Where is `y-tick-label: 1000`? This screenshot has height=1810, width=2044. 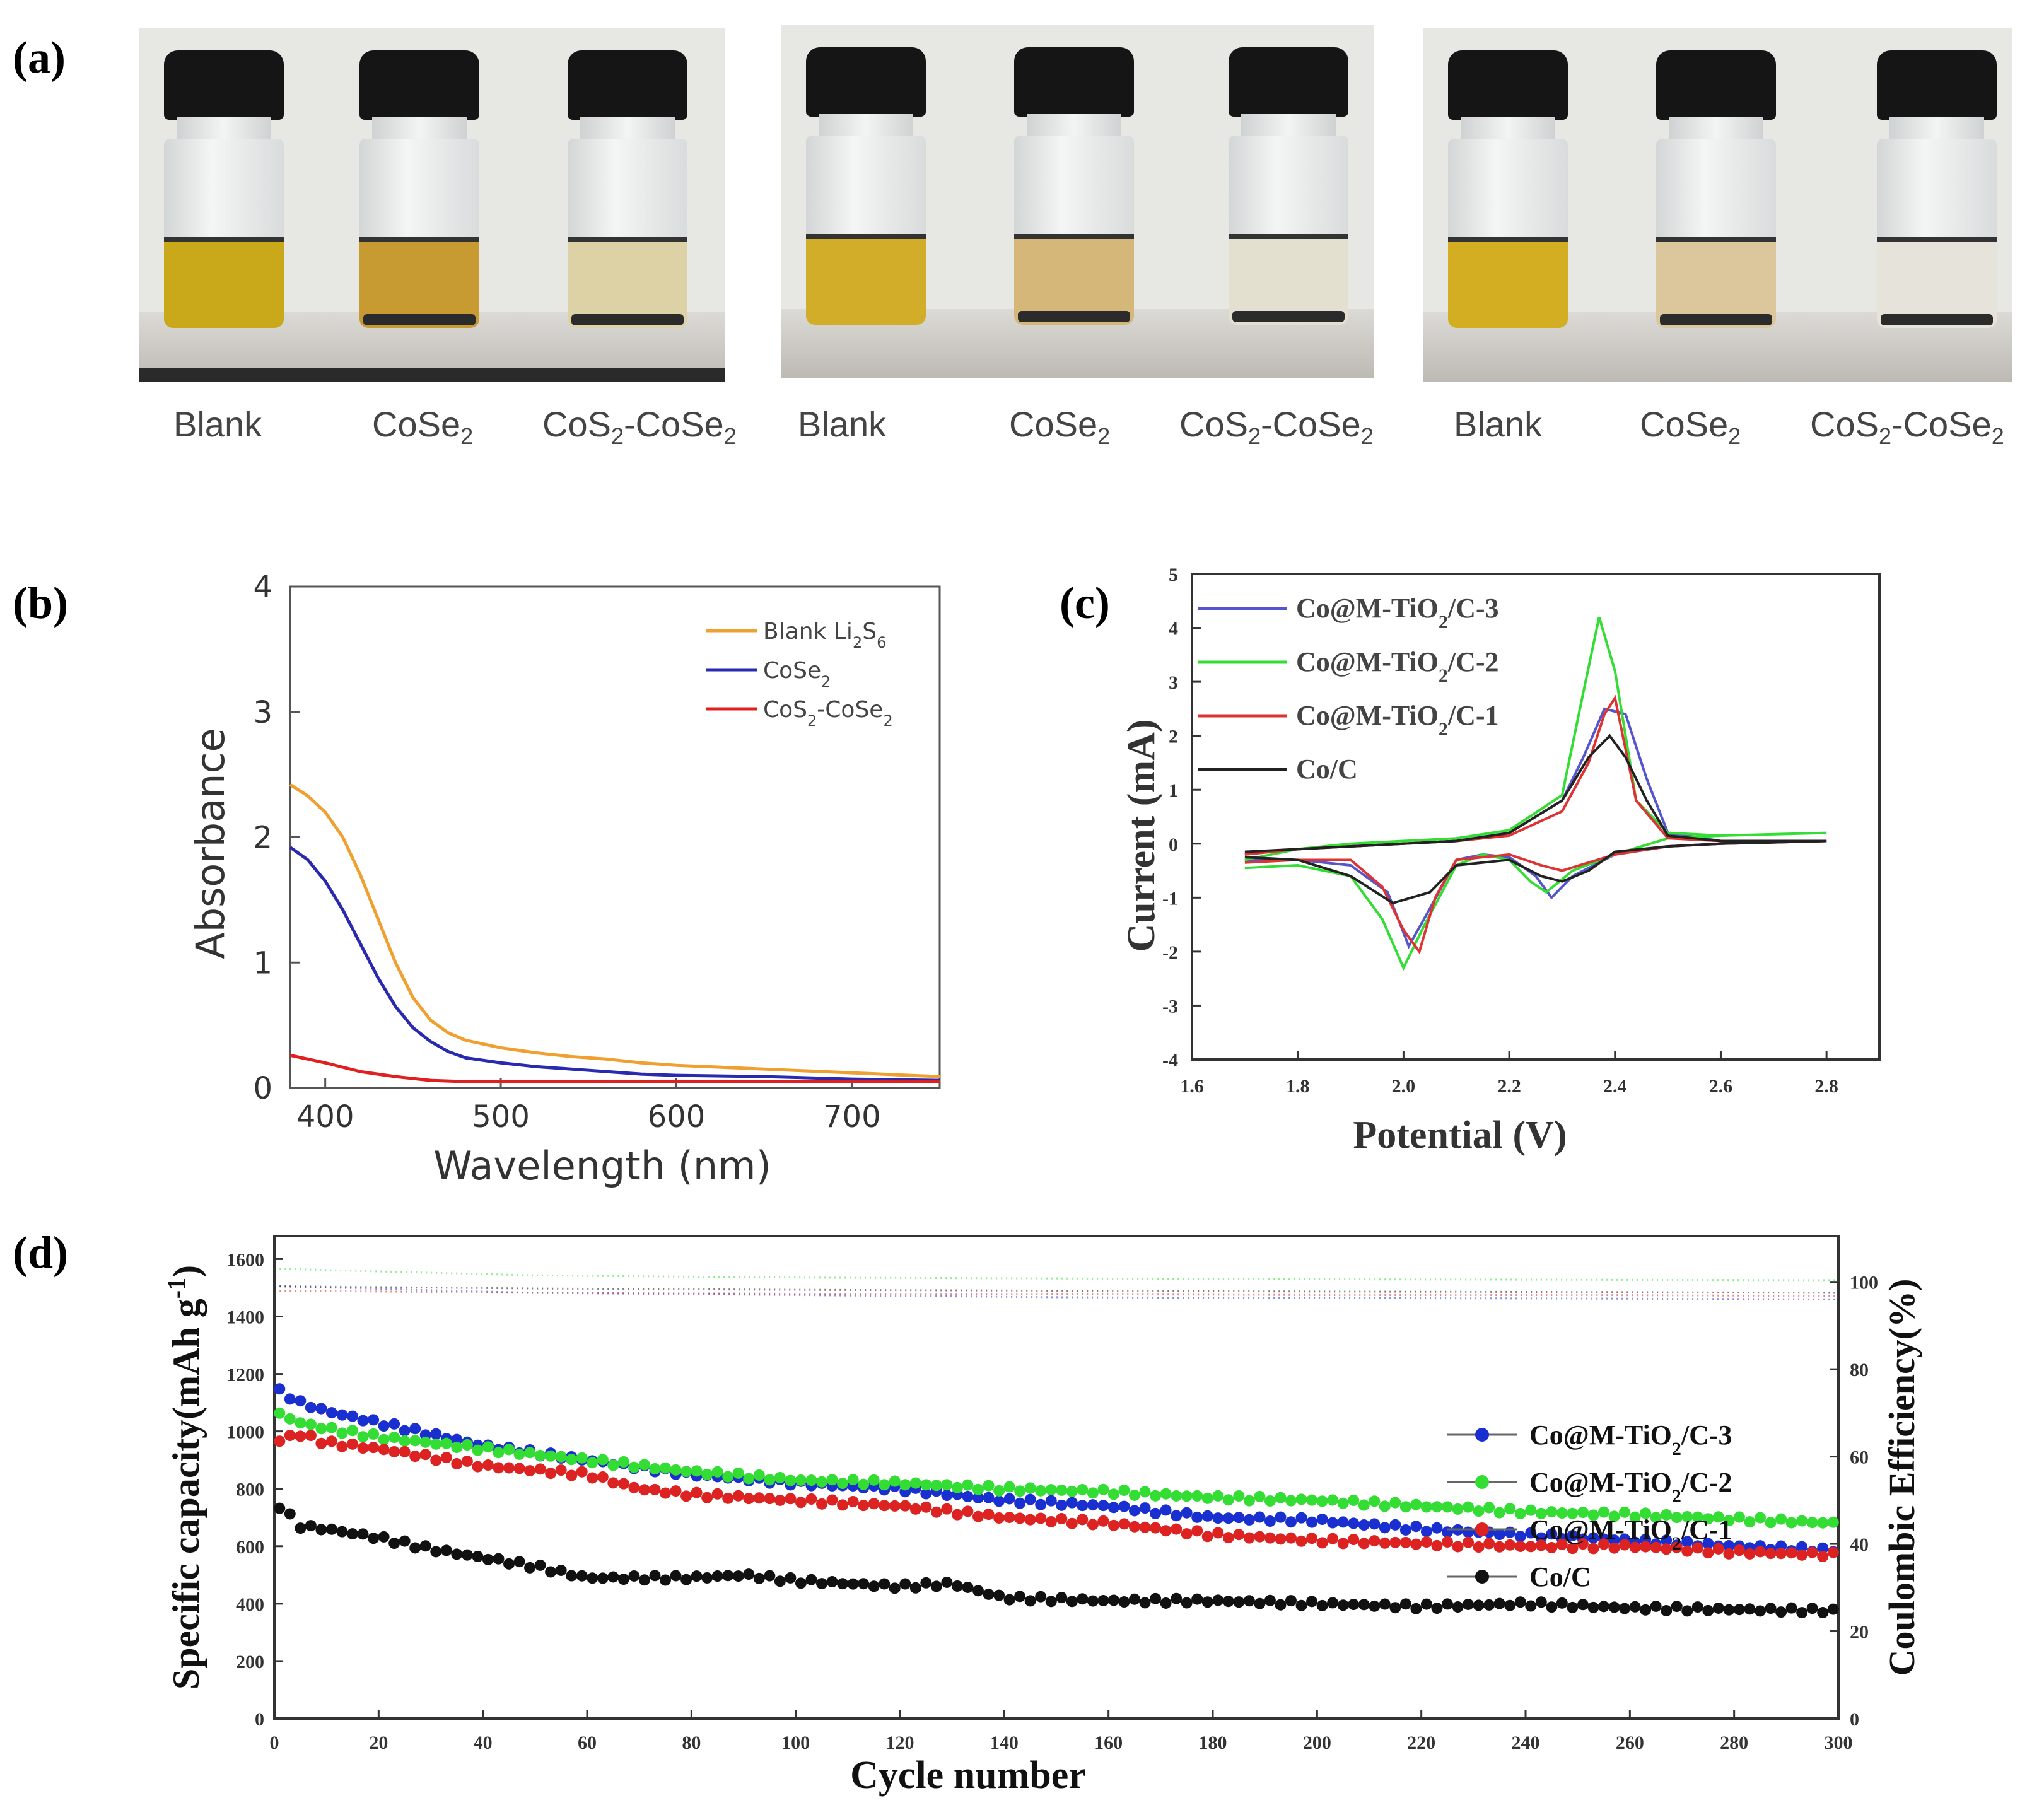
y-tick-label: 1000 is located at coordinates (245, 1432).